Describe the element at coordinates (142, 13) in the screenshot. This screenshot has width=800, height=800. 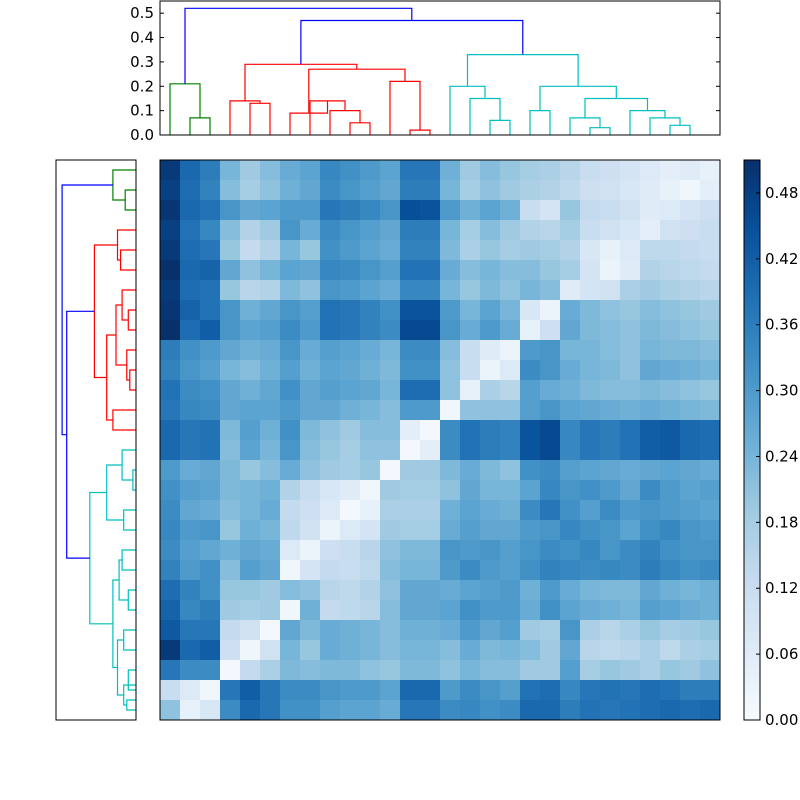
I see `top-dendrogram-ytick-label: 0.5` at that location.